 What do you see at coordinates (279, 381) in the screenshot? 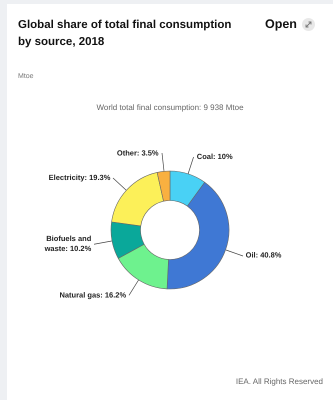
I see `text: IEA. All Rights Reserved` at bounding box center [279, 381].